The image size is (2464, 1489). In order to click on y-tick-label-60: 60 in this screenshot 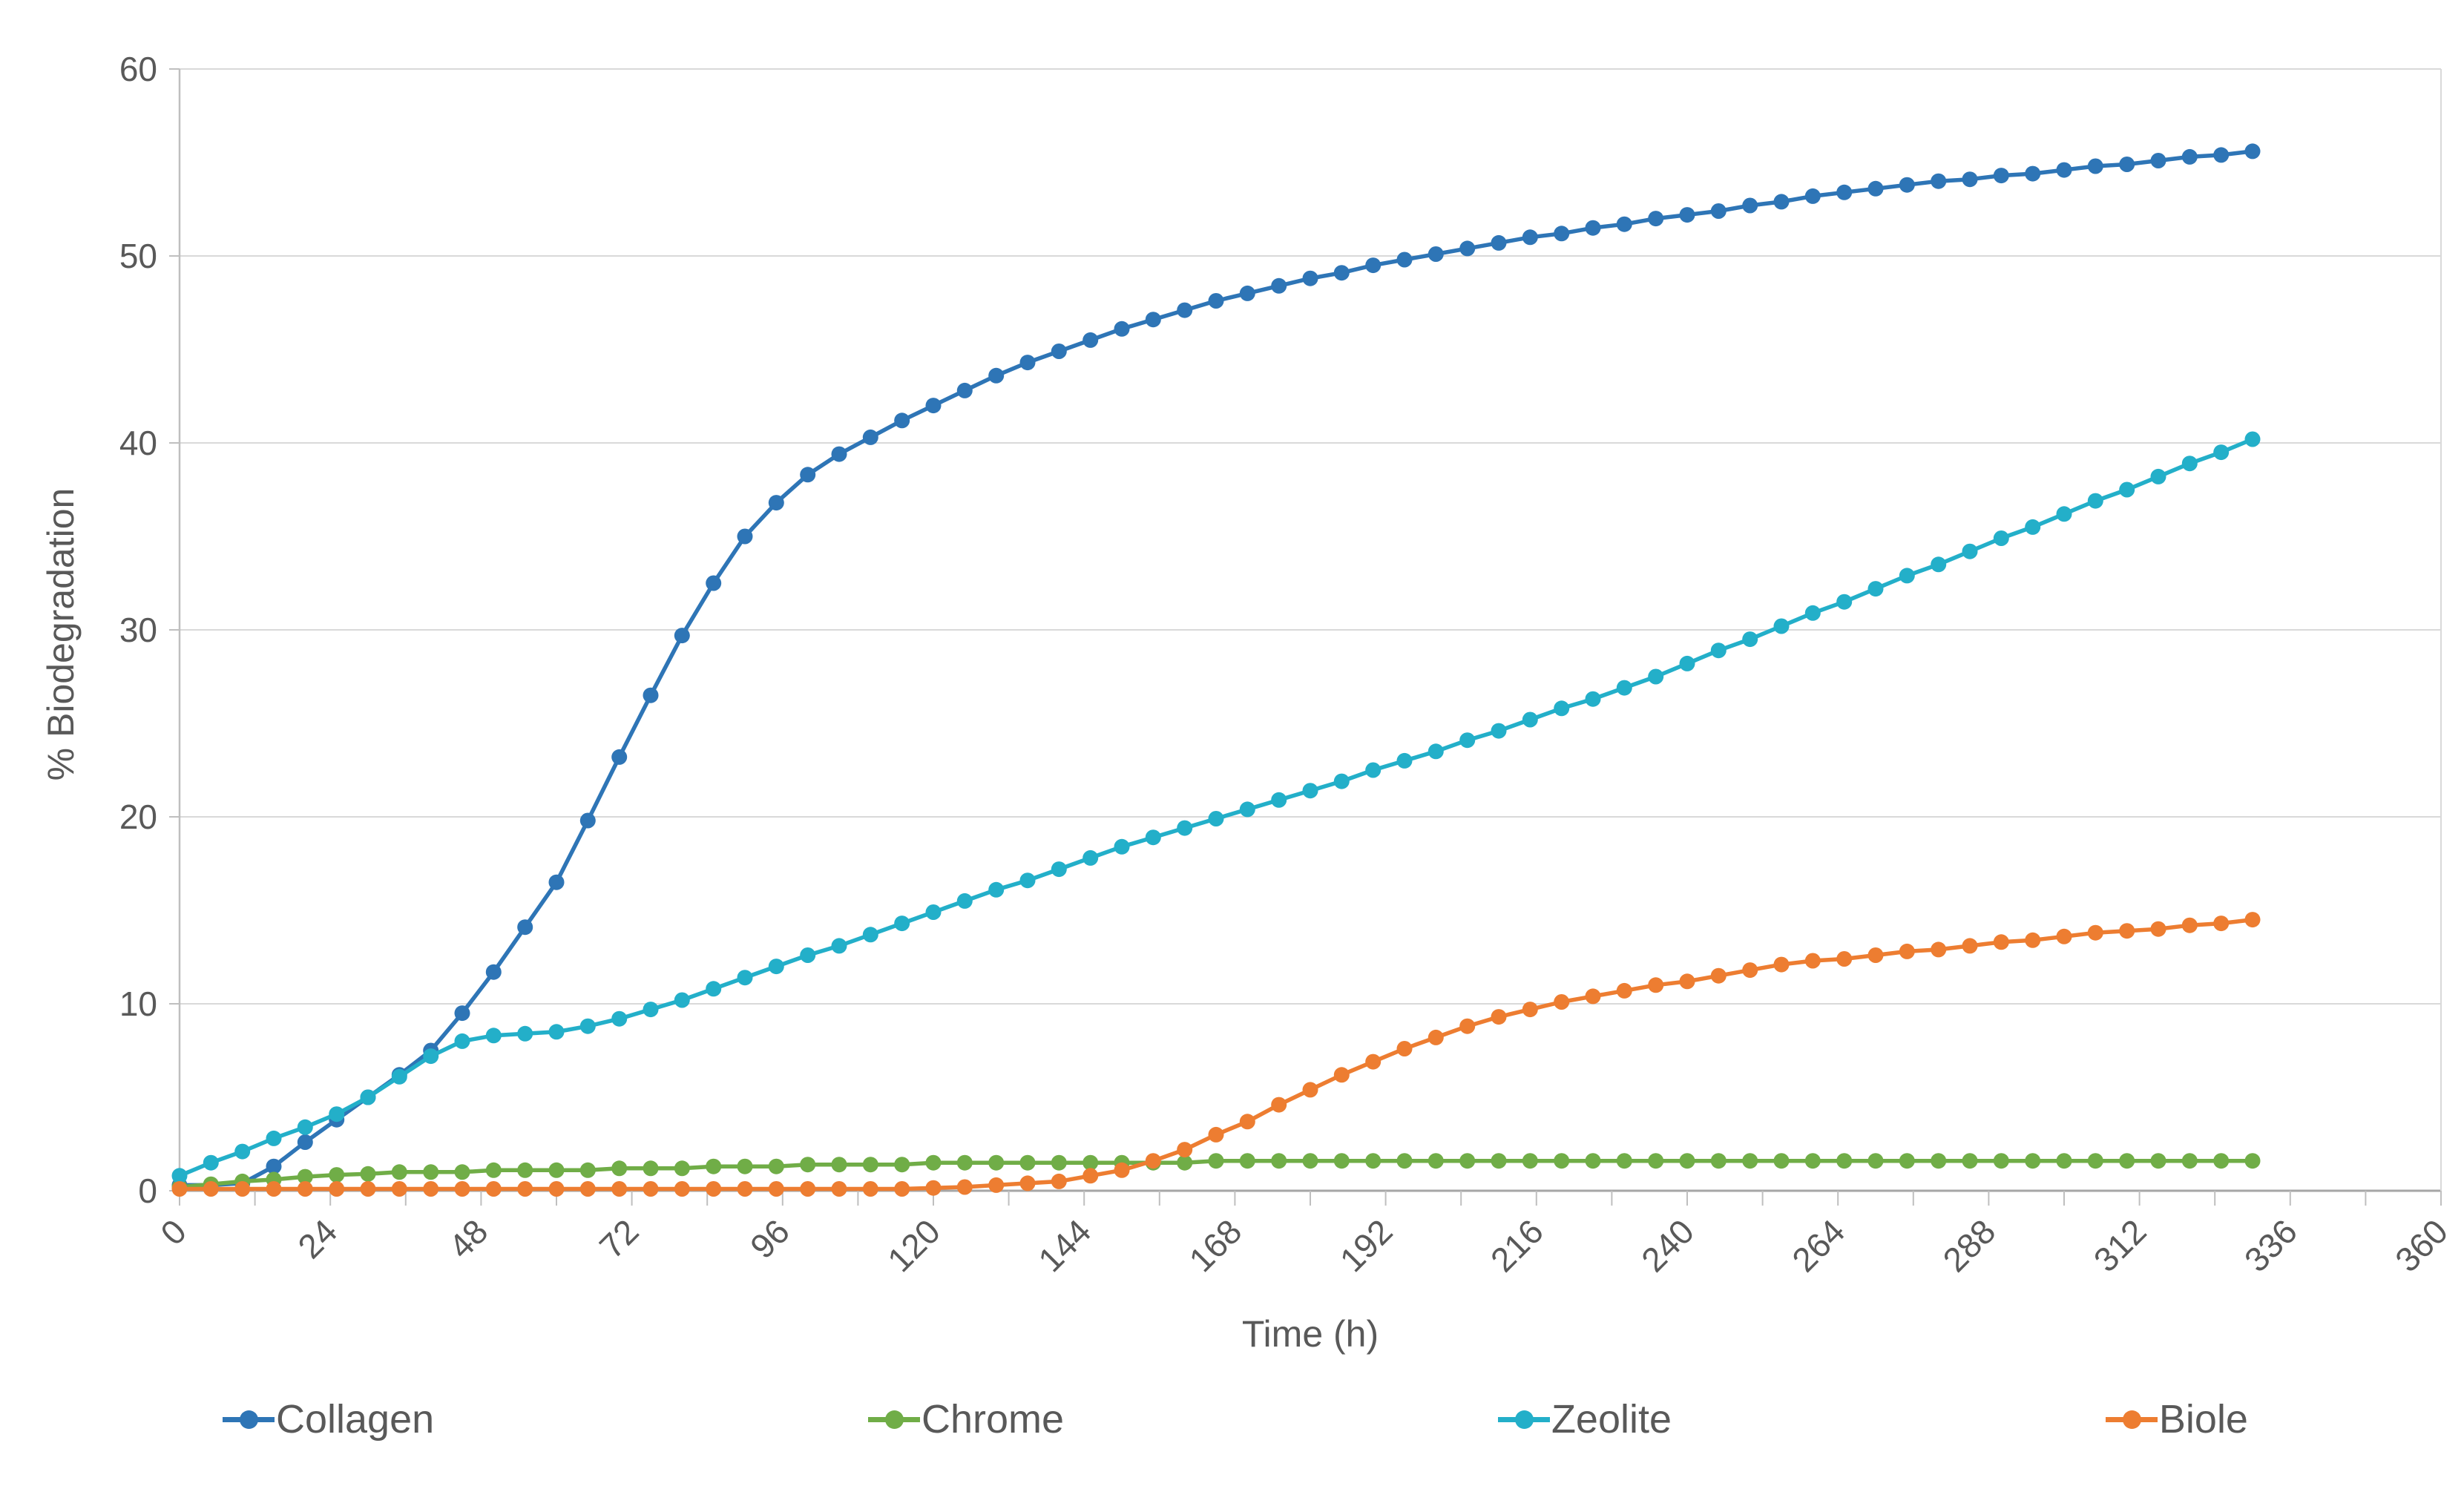, I will do `click(138, 69)`.